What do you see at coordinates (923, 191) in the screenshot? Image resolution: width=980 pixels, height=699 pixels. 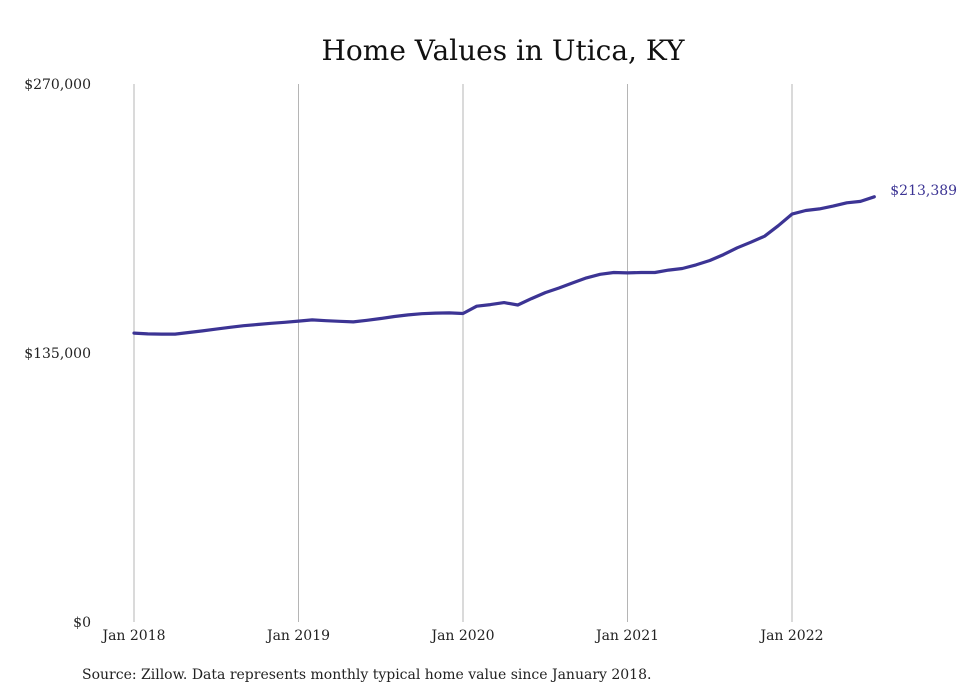 I see `end-value-label: $213,389` at bounding box center [923, 191].